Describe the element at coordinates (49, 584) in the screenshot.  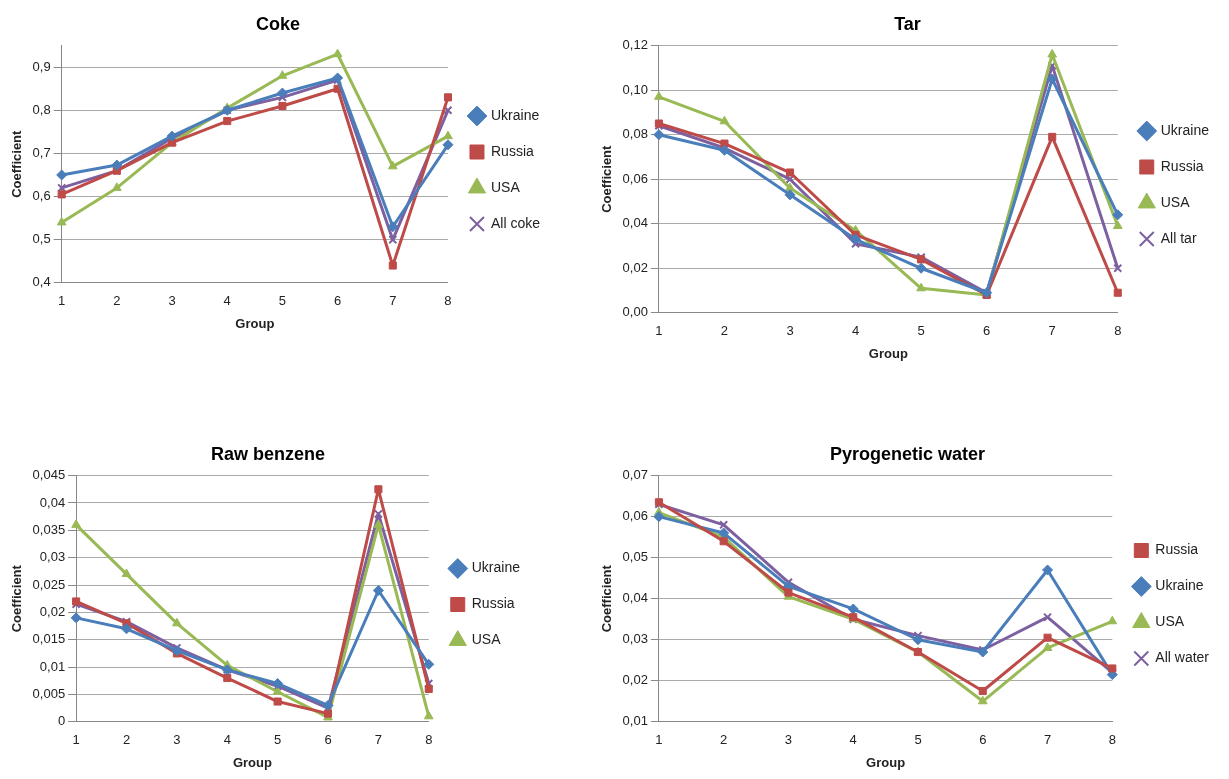
I see `y-tick-label: 0,025` at that location.